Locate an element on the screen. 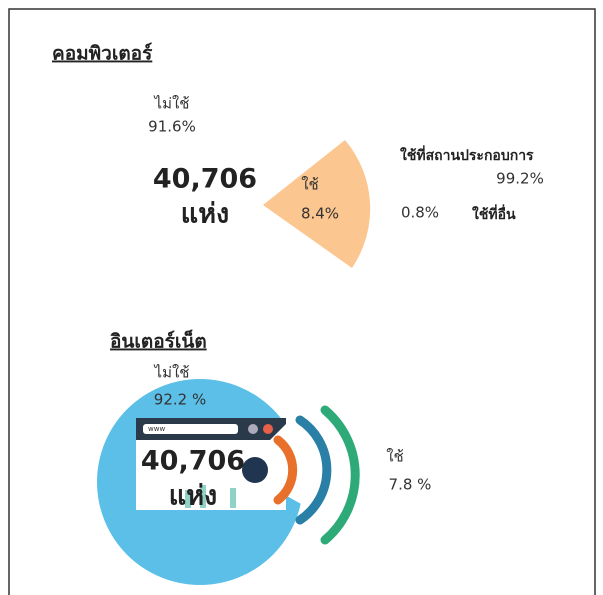  wifi-backdrop is located at coordinates (285, 465).